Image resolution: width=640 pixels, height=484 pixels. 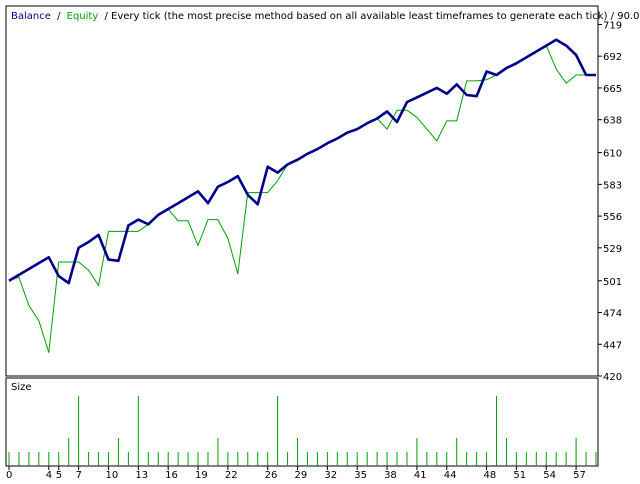 I want to click on x-tick-label: 13, so click(x=141, y=475).